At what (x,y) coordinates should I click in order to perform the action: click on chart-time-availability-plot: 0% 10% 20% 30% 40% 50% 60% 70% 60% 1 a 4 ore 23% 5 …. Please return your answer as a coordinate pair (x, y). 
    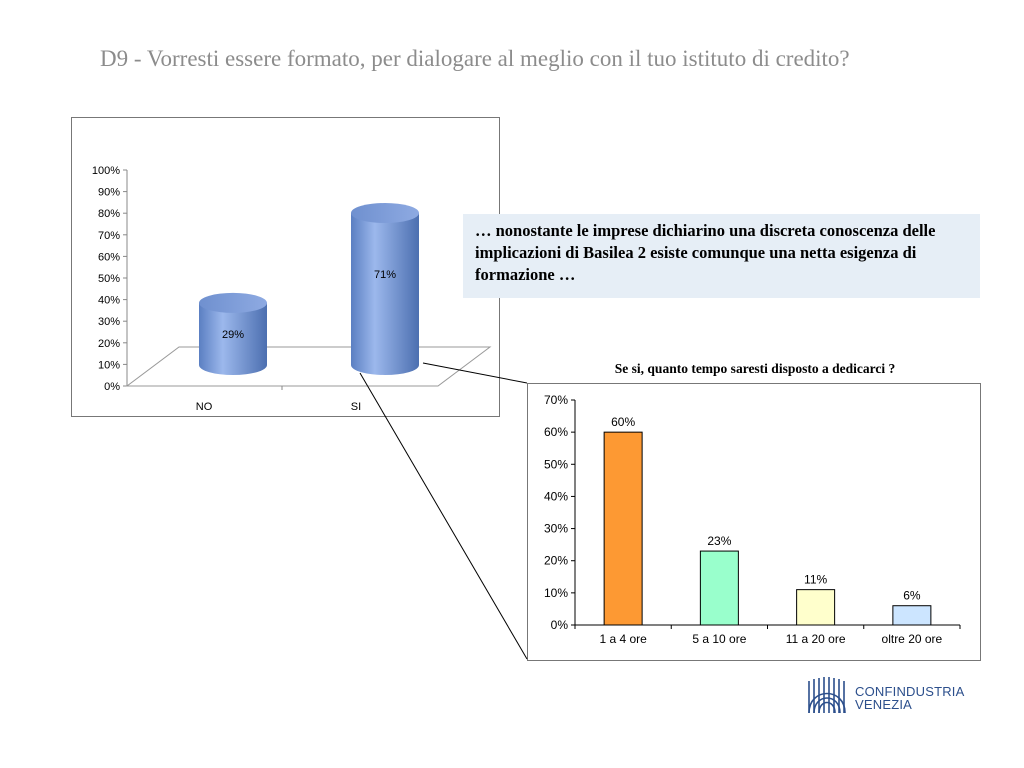
    Looking at the image, I should click on (752, 519).